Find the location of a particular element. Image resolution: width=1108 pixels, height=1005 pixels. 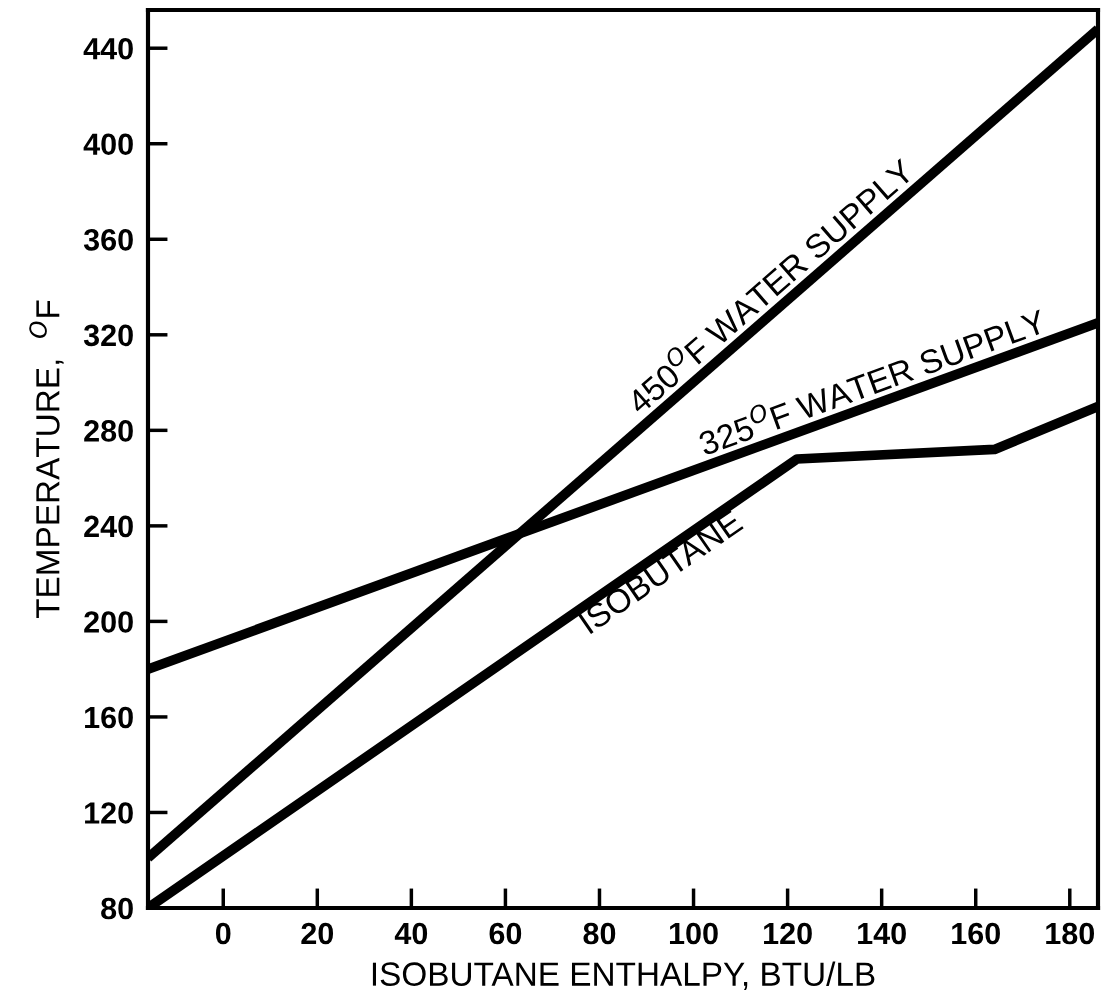

x-axis-title: ISOBUTANE ENTHALPY, BTU/LB is located at coordinates (623, 975).